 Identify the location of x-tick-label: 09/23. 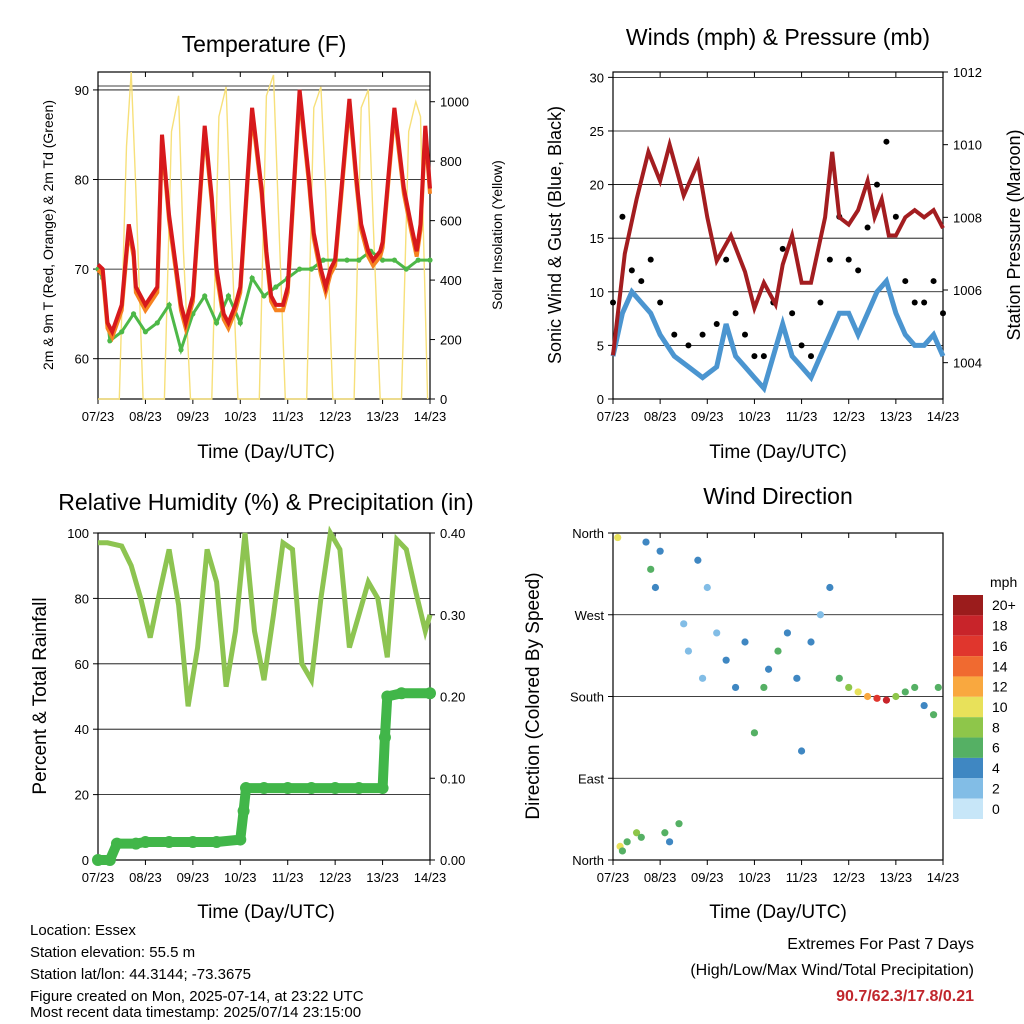
(193, 877).